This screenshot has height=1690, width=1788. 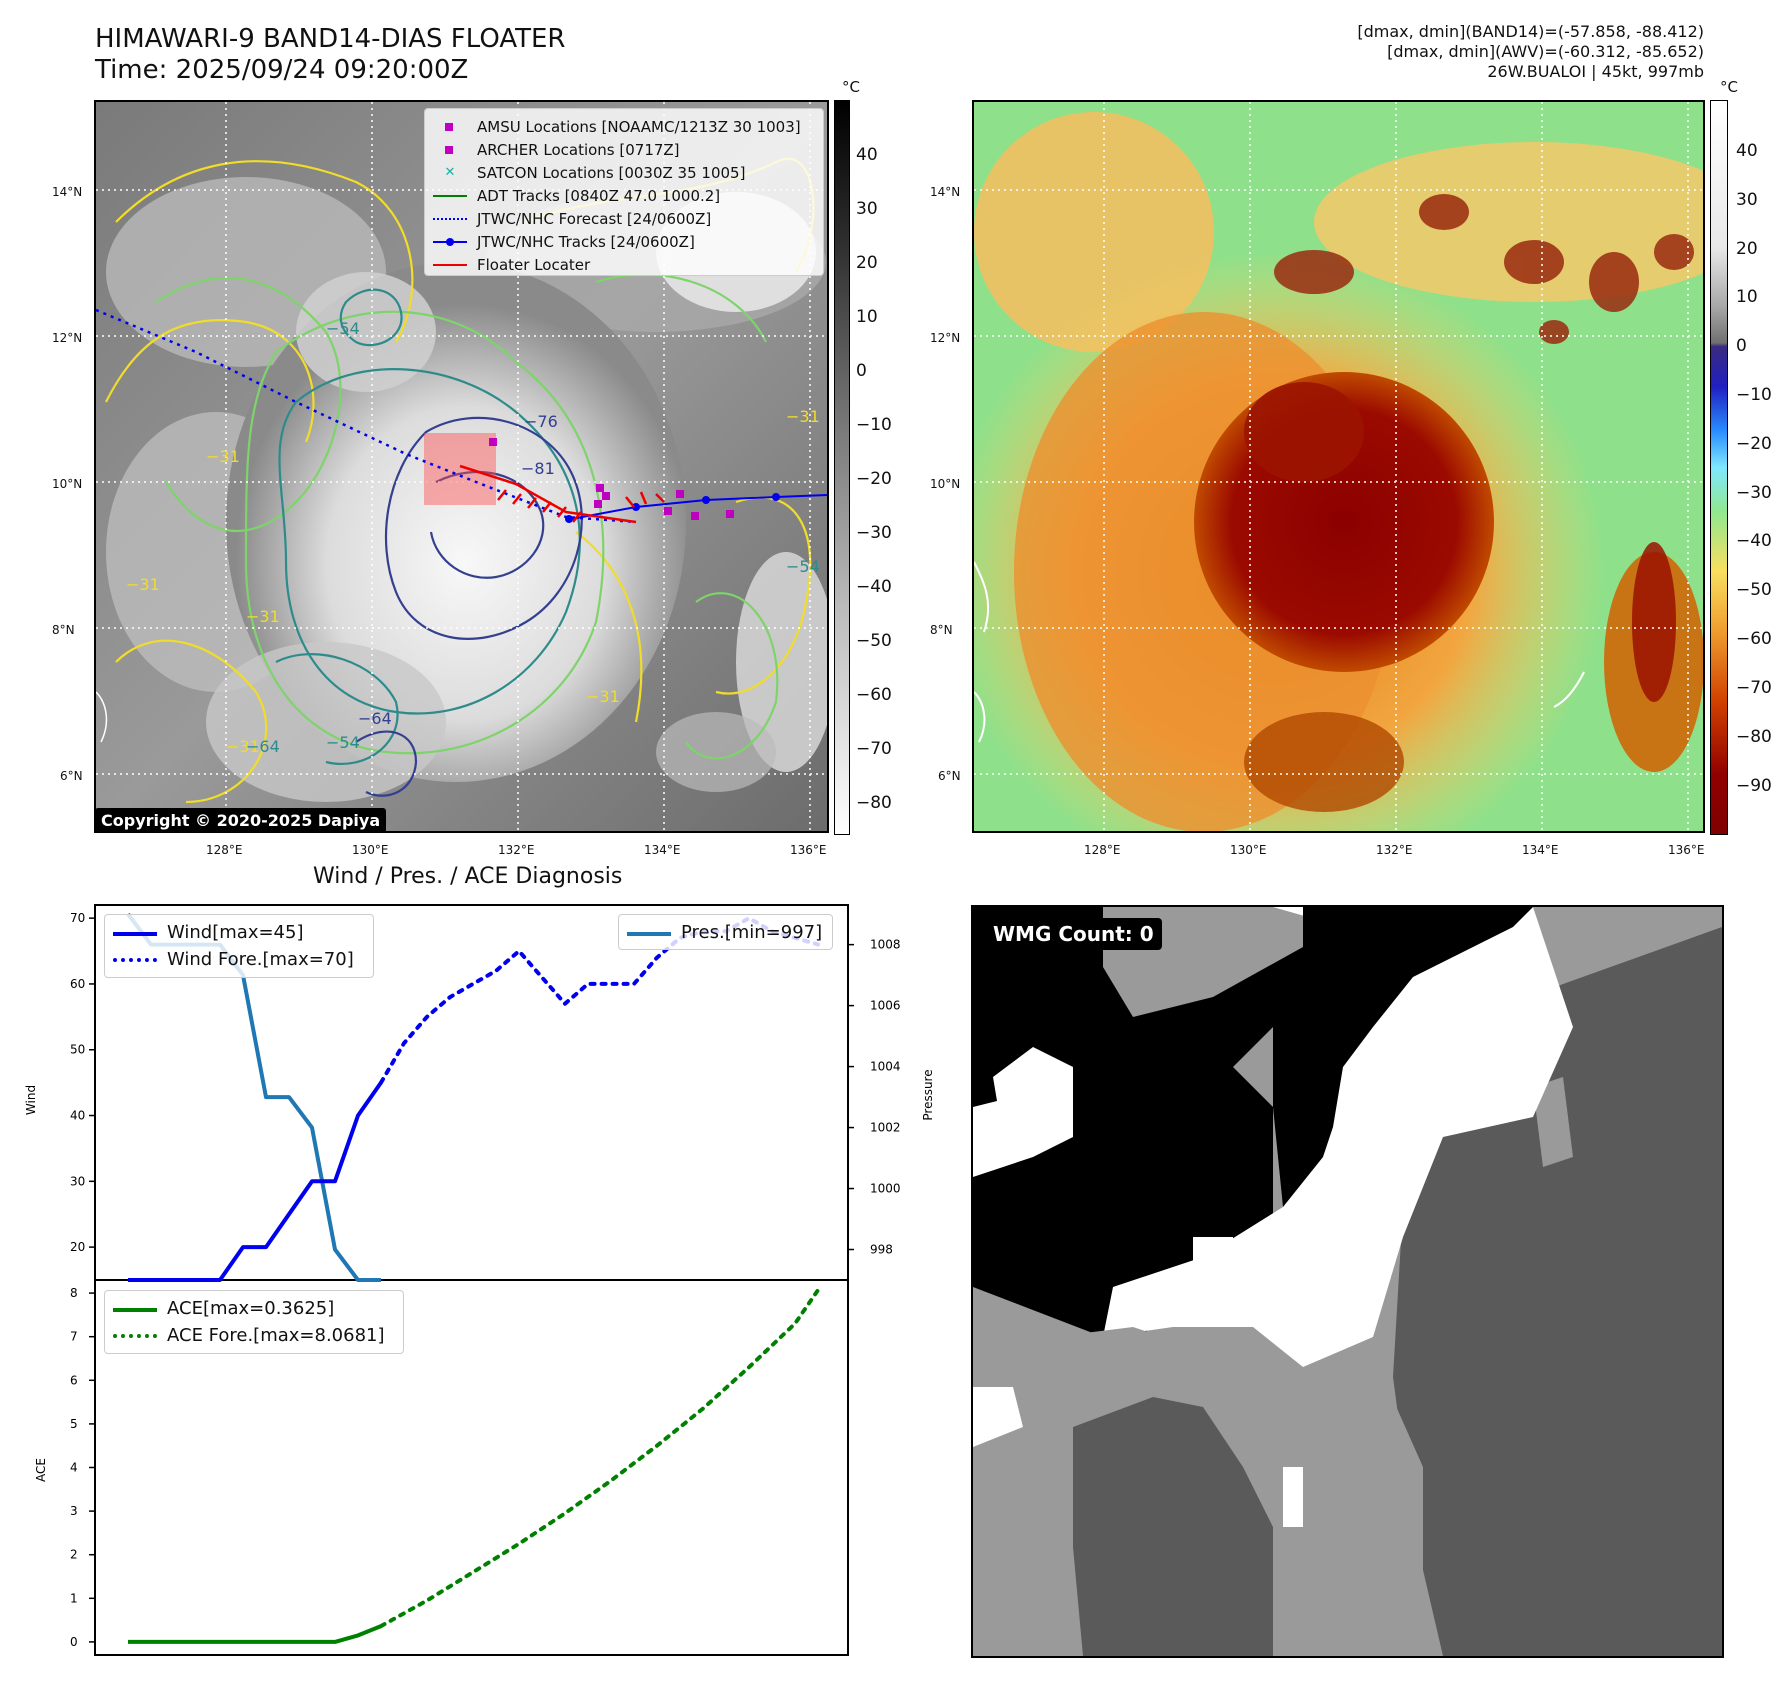 I want to click on pressure-legend: Pres.[min=997], so click(x=725, y=932).